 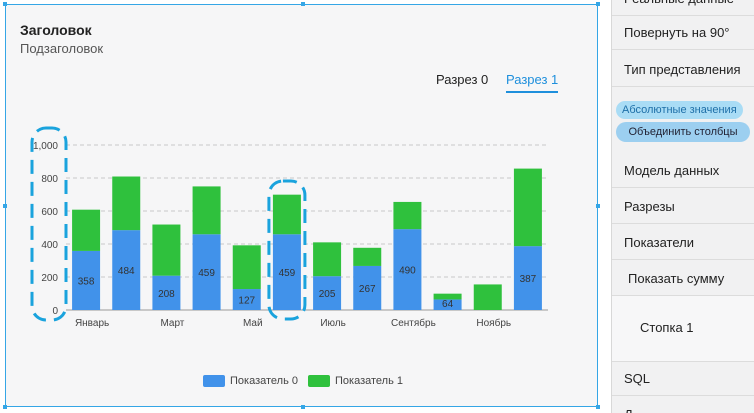 What do you see at coordinates (493, 323) in the screenshot?
I see `x-tick-label: Ноябрь` at bounding box center [493, 323].